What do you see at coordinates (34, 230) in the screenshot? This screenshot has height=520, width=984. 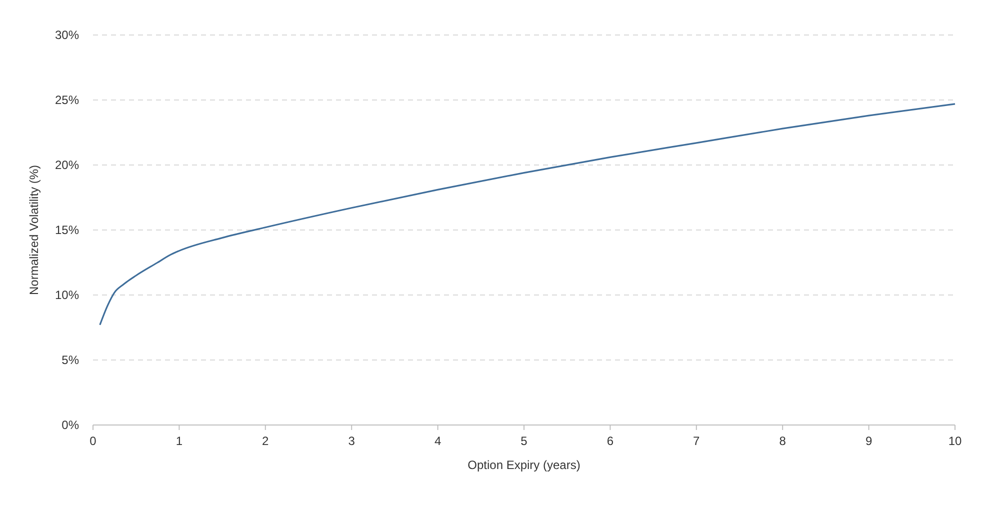 I see `y-axis-title: Normalized Volatility (%)` at bounding box center [34, 230].